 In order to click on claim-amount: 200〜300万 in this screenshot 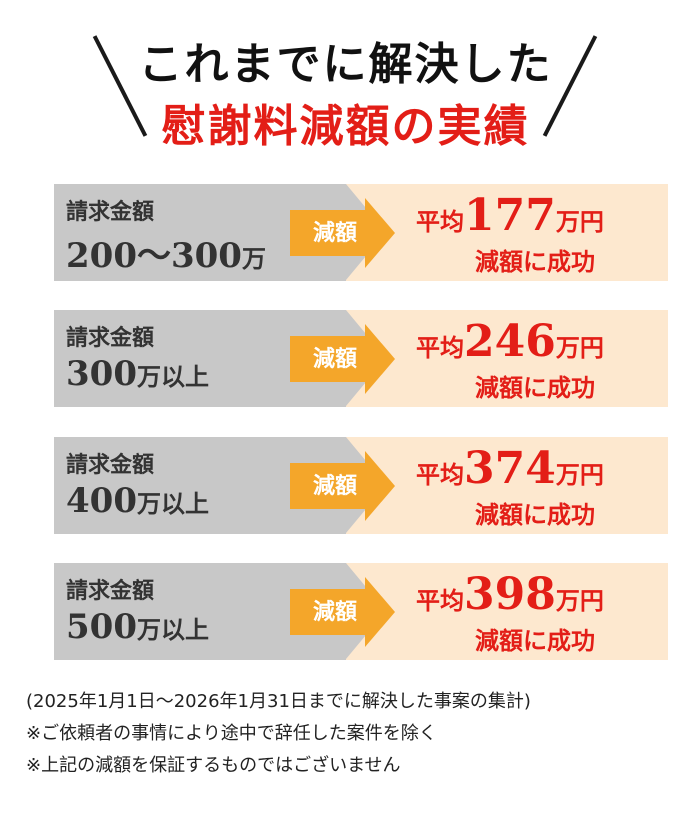, I will do `click(166, 252)`.